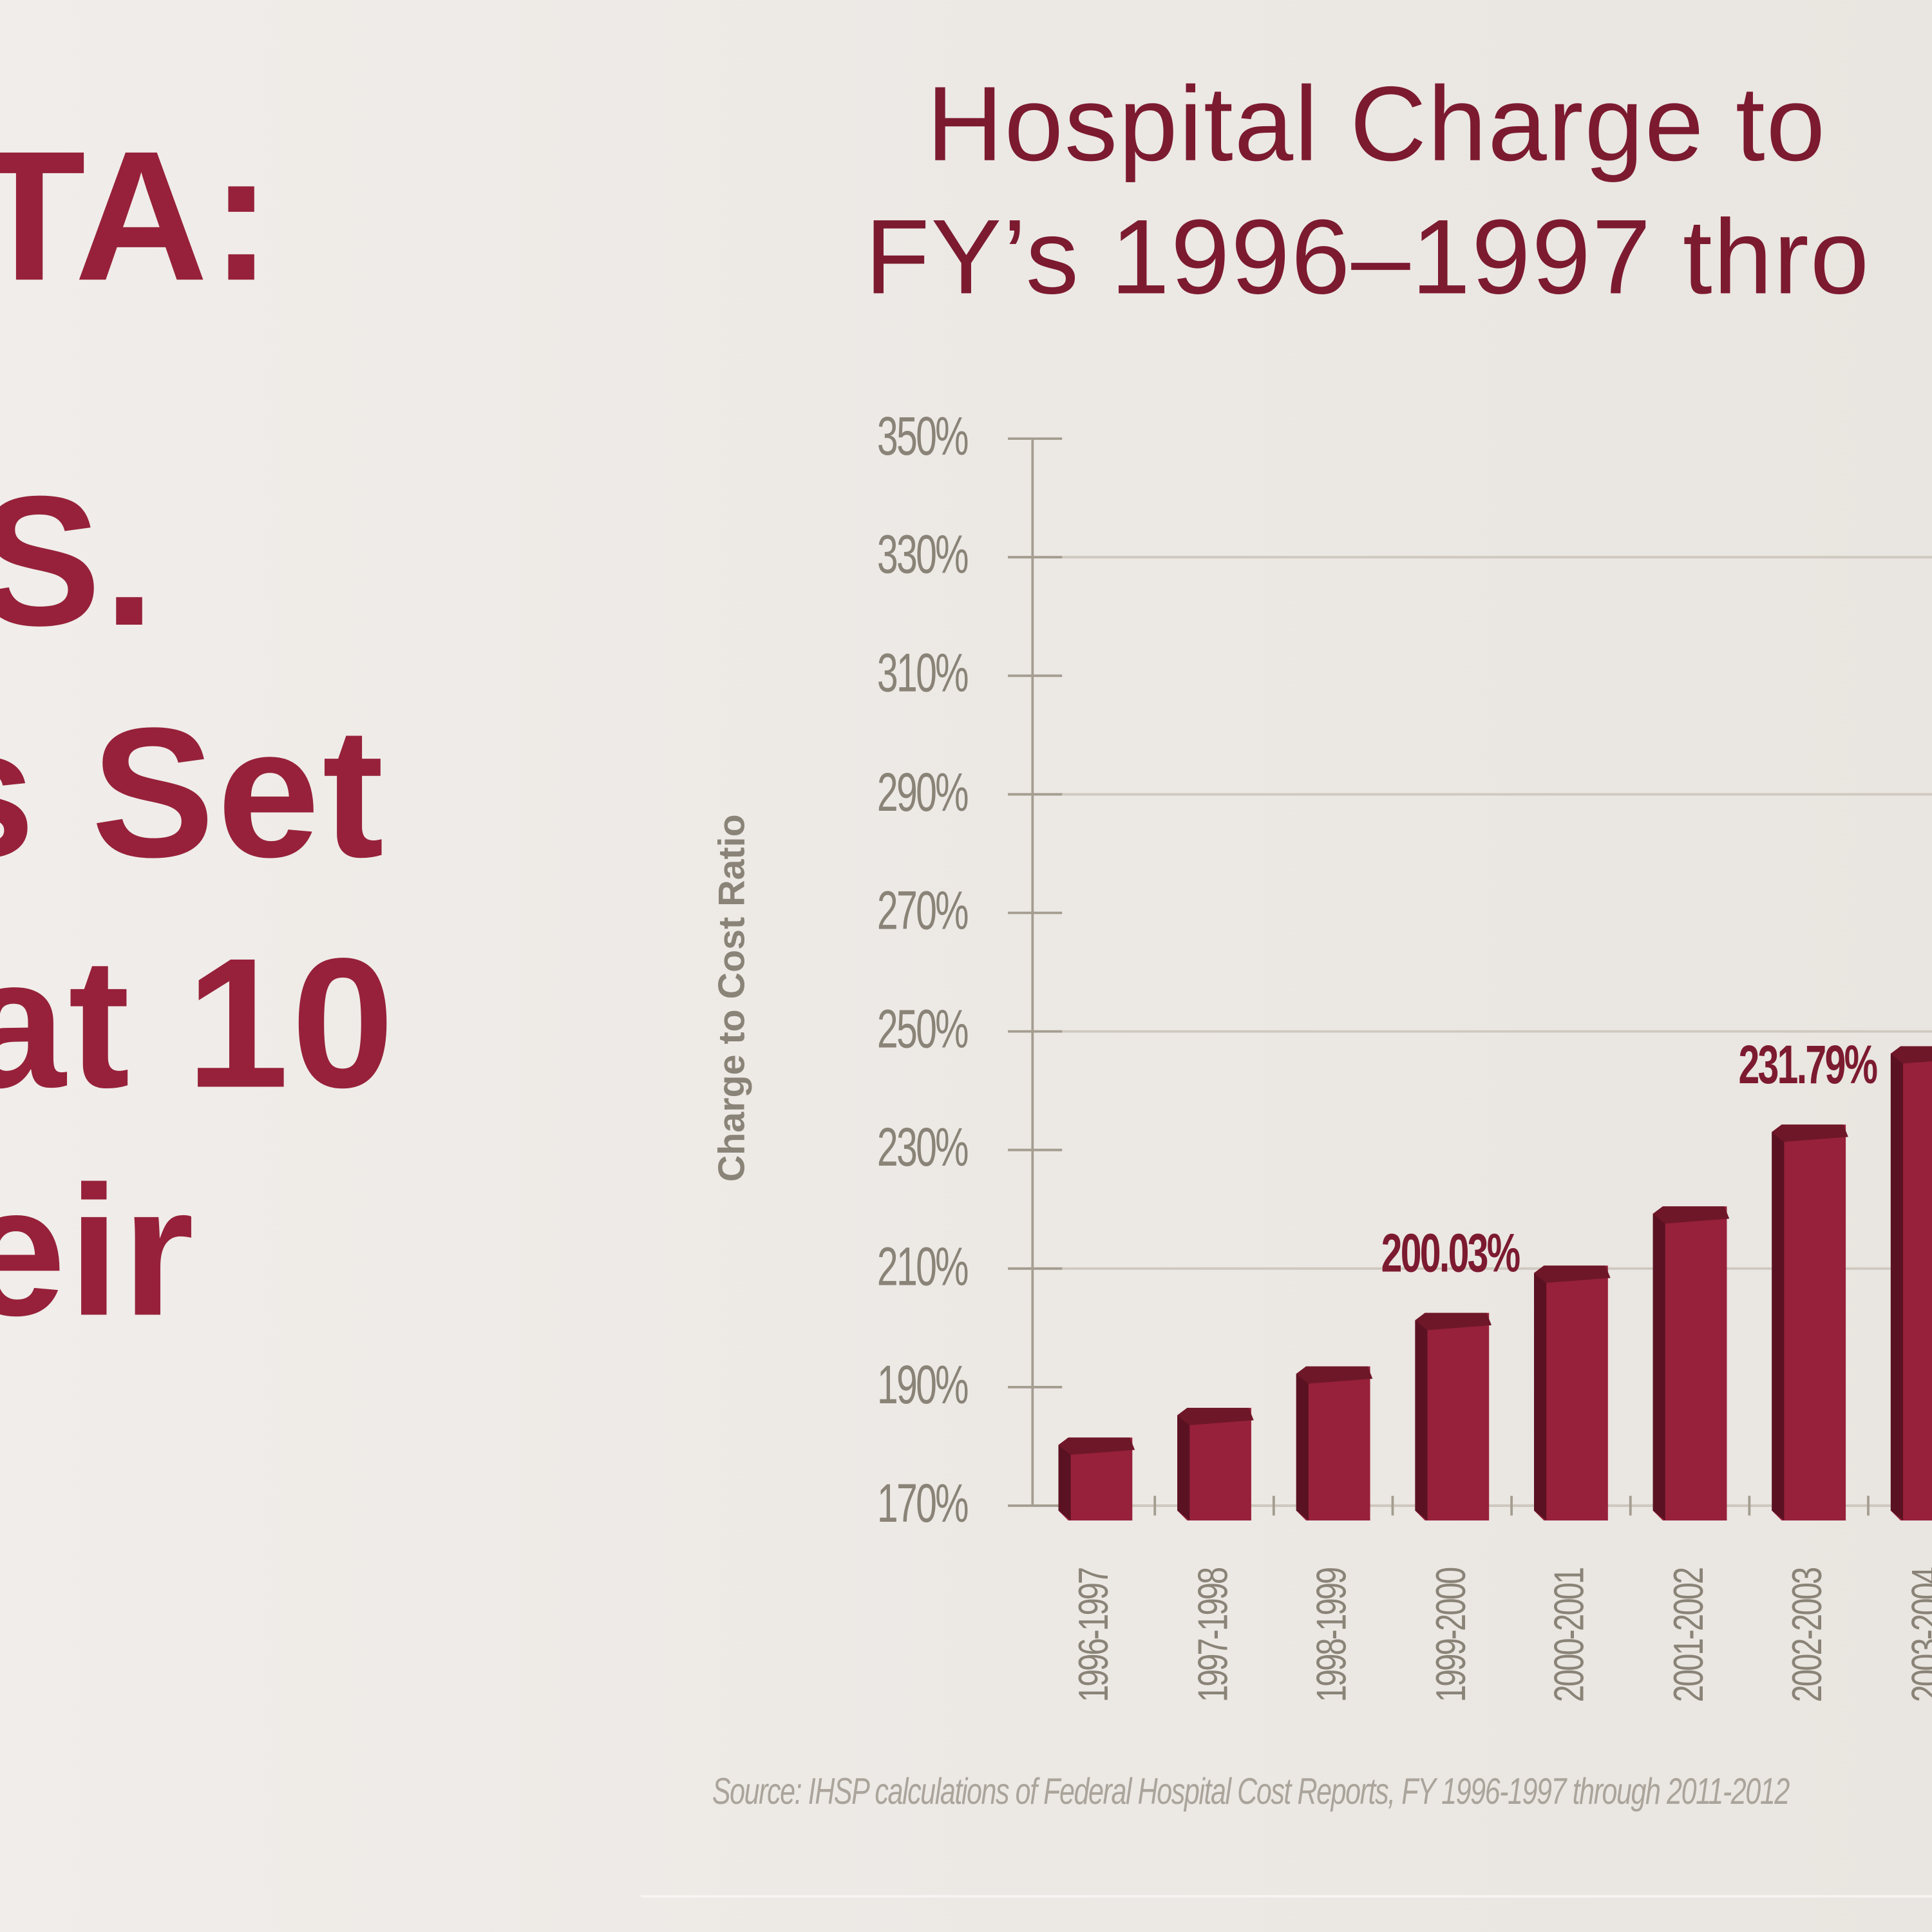 Image resolution: width=1932 pixels, height=1932 pixels. I want to click on divider, so click(1286, 1896).